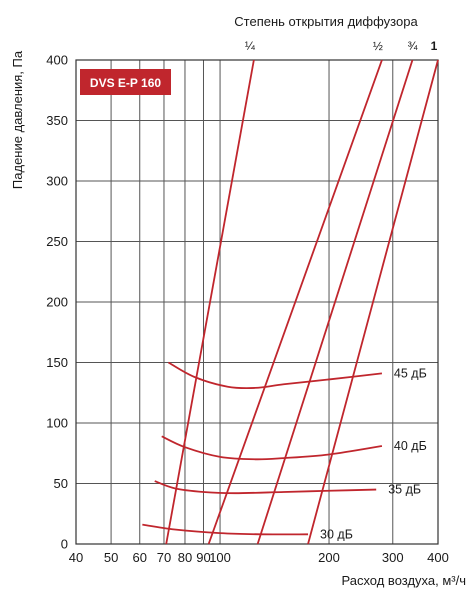 The width and height of the screenshot is (468, 605). What do you see at coordinates (272, 448) in the screenshot?
I see `noise-curve-40-дб` at bounding box center [272, 448].